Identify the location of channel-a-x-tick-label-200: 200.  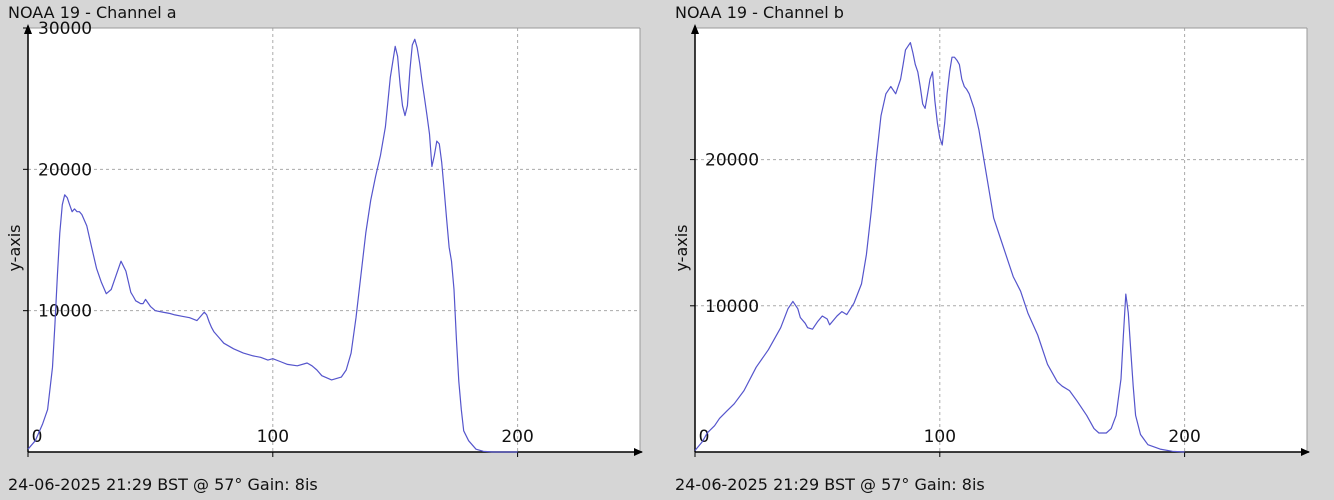
(517, 437).